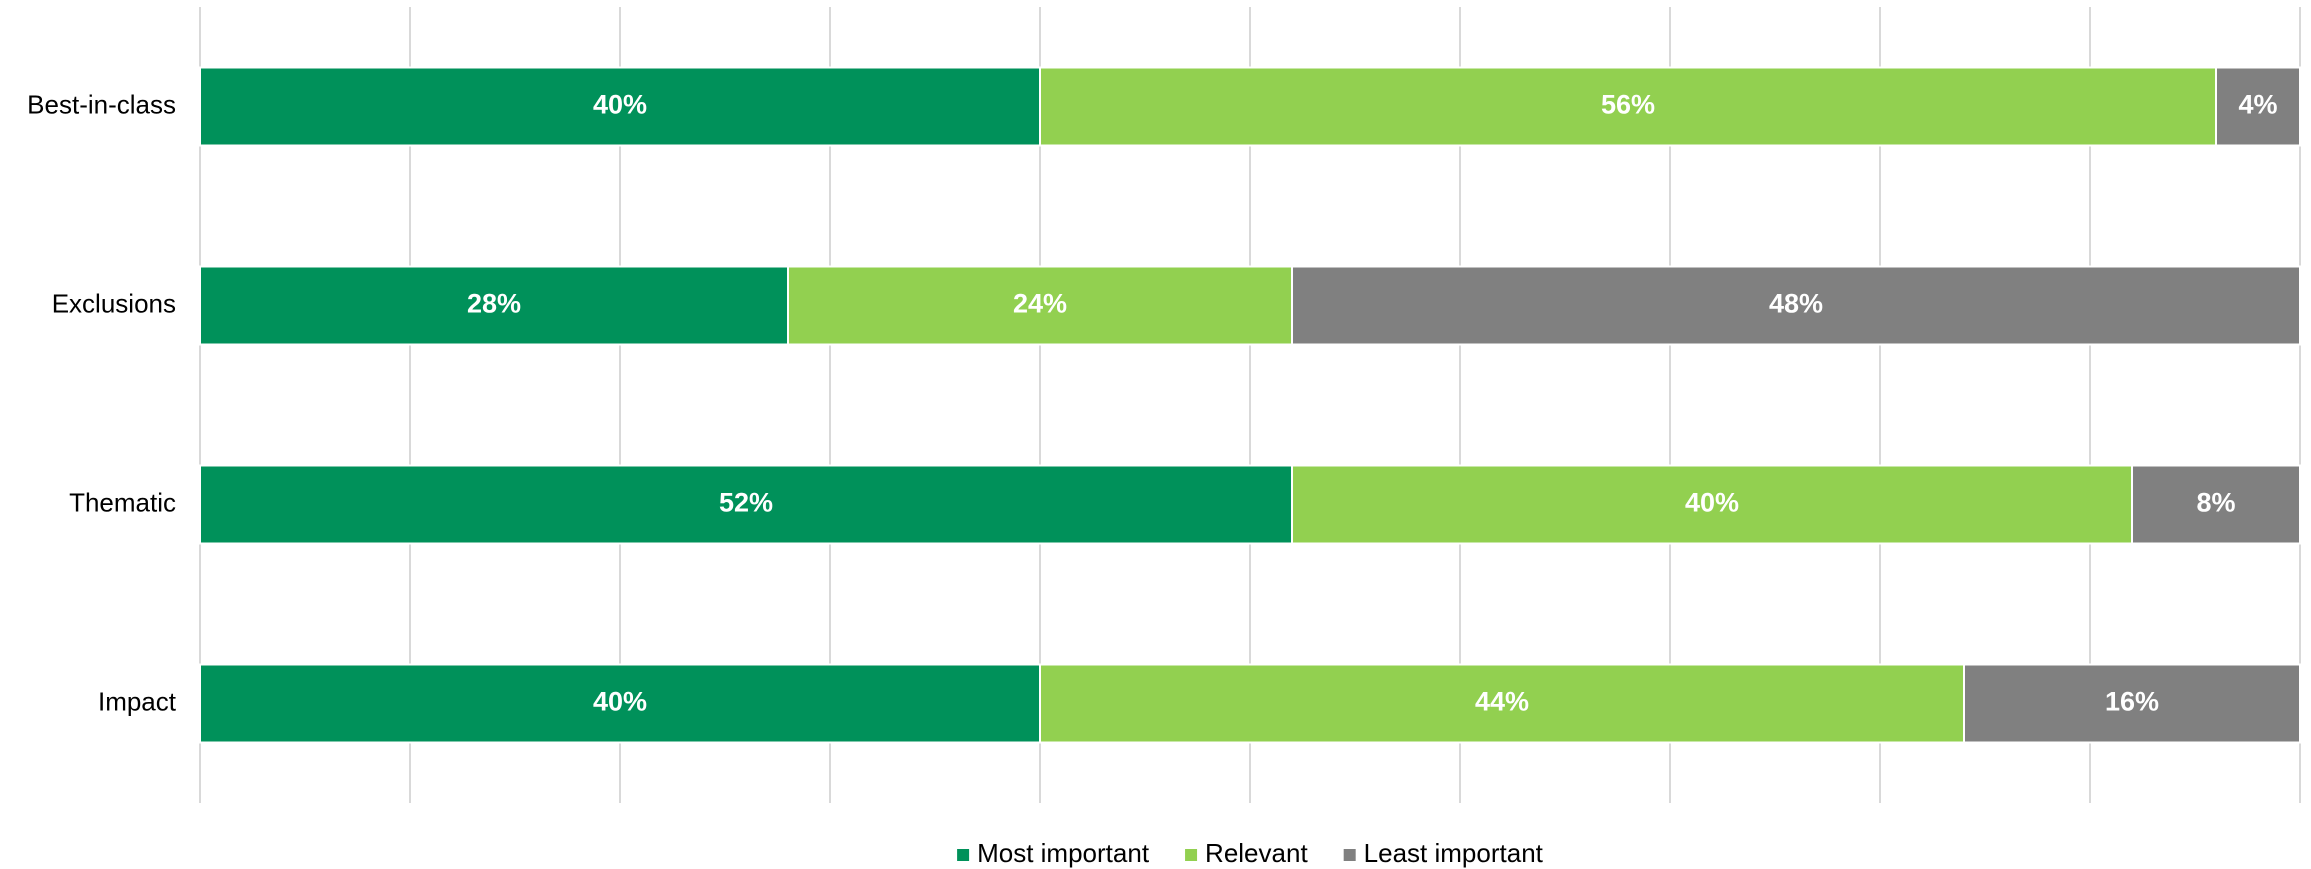  Describe the element at coordinates (122, 502) in the screenshot. I see `y-tick-label: Thematic` at that location.